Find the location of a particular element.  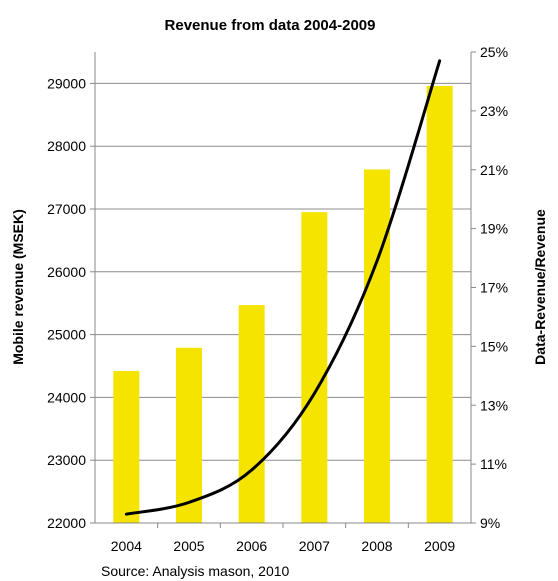

left-tick-label: 27000 is located at coordinates (66, 209).